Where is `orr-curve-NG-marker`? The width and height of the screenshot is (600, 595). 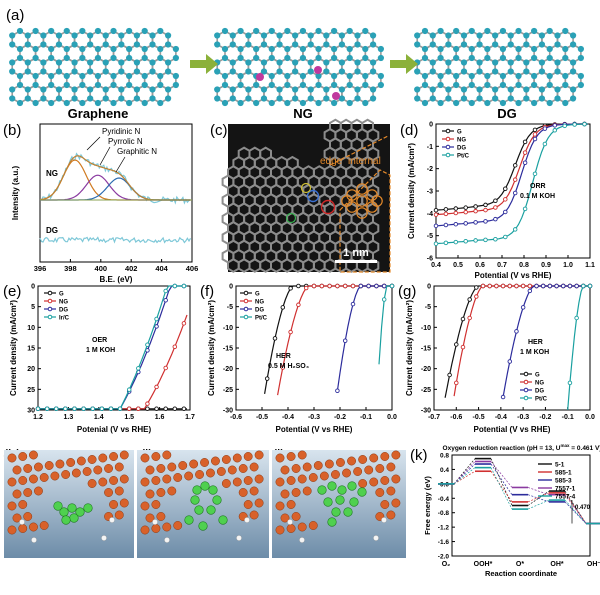
orr-curve-NG-marker is located at coordinates (495, 207).